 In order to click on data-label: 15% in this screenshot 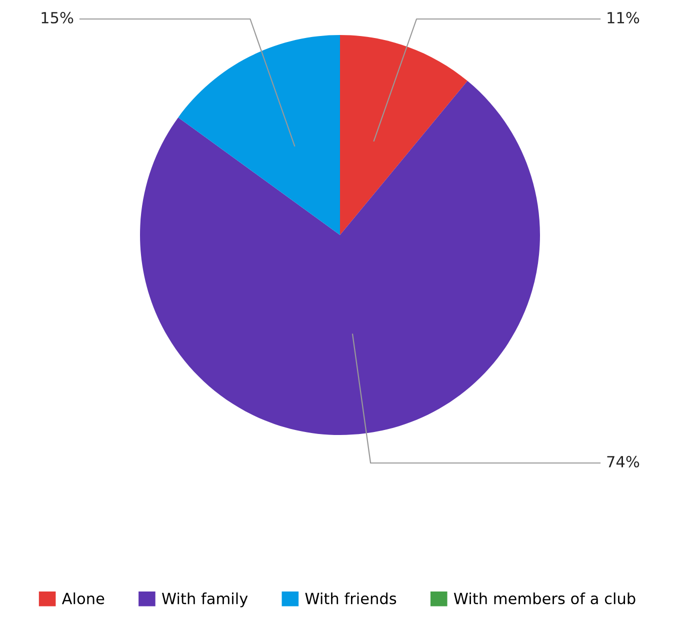, I will do `click(58, 18)`.